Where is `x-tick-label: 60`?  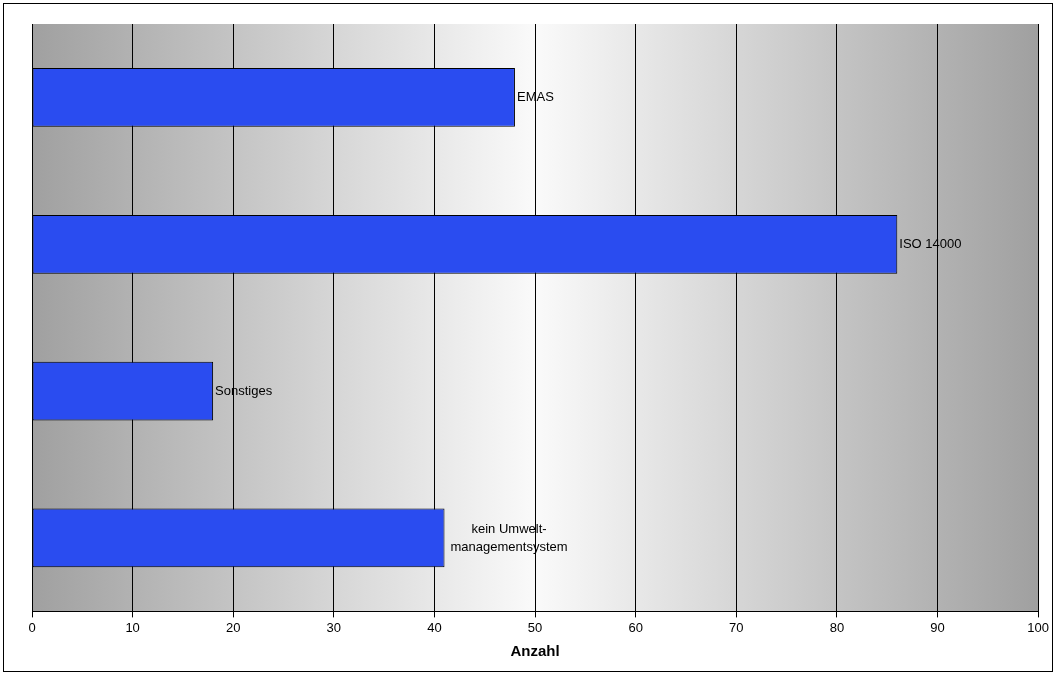 x-tick-label: 60 is located at coordinates (635, 627).